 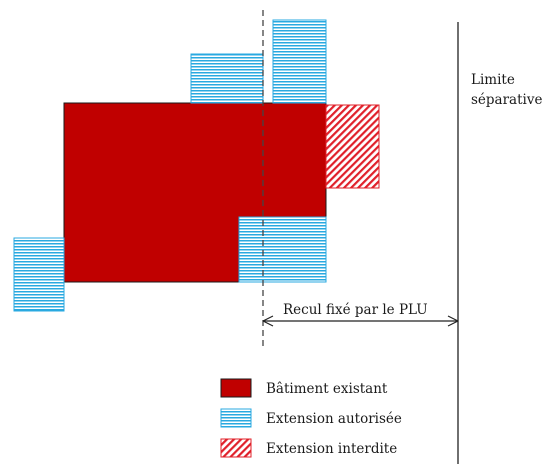 I want to click on legend-label-existing: Bâtiment existant, so click(x=327, y=389).